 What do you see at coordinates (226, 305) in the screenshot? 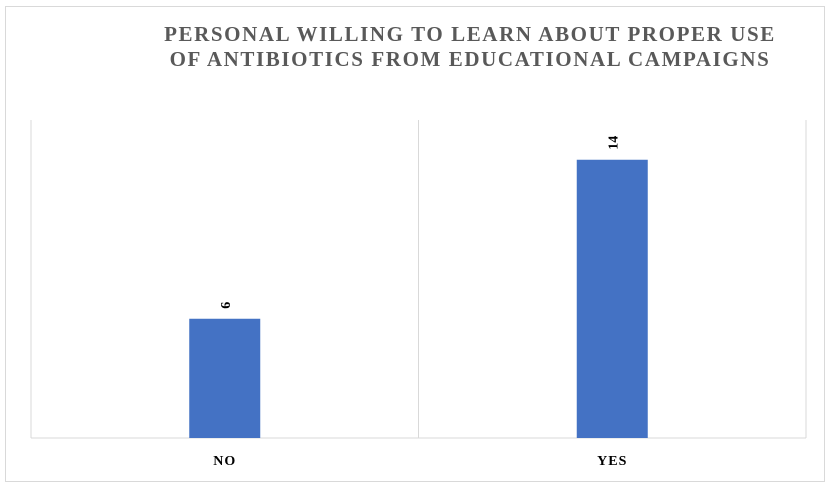
I see `data-label-no: 6` at bounding box center [226, 305].